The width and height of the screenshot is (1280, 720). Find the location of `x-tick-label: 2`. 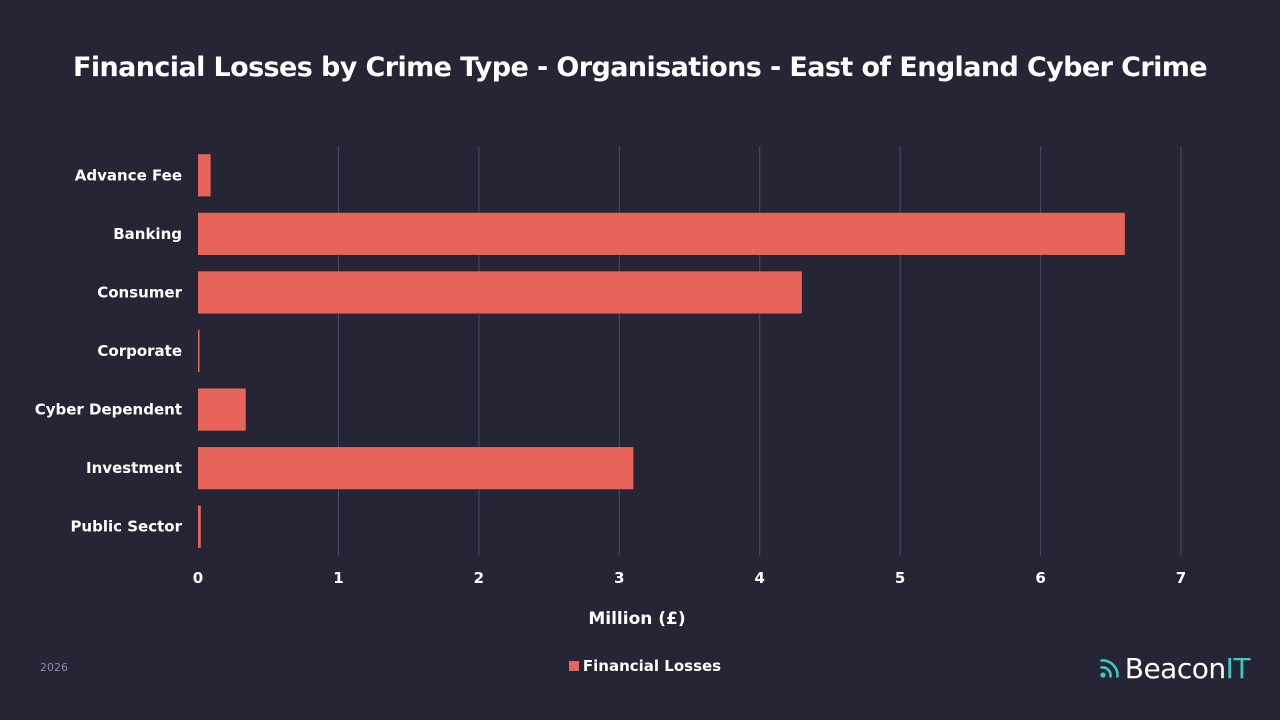

x-tick-label: 2 is located at coordinates (479, 578).